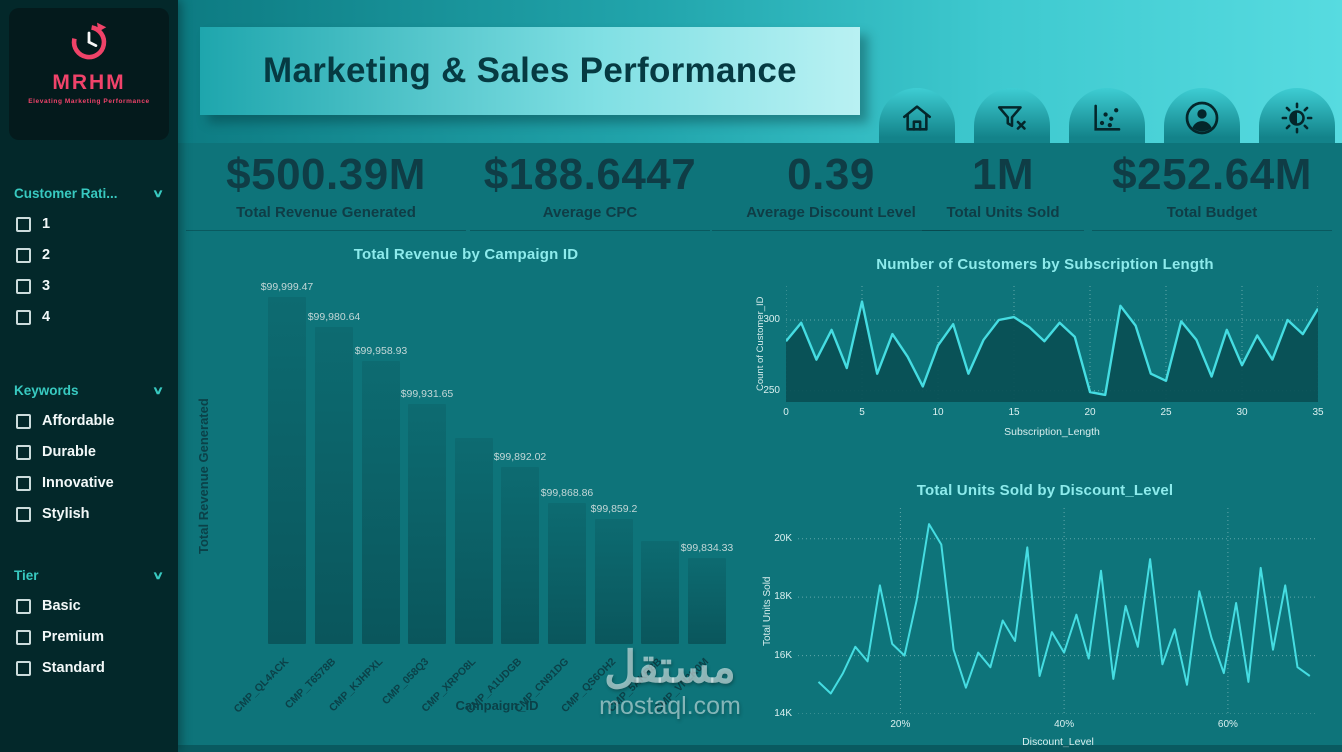 This screenshot has width=1342, height=752. Describe the element at coordinates (91, 193) in the screenshot. I see `filter-section-header: Customer Rati... ∨` at that location.